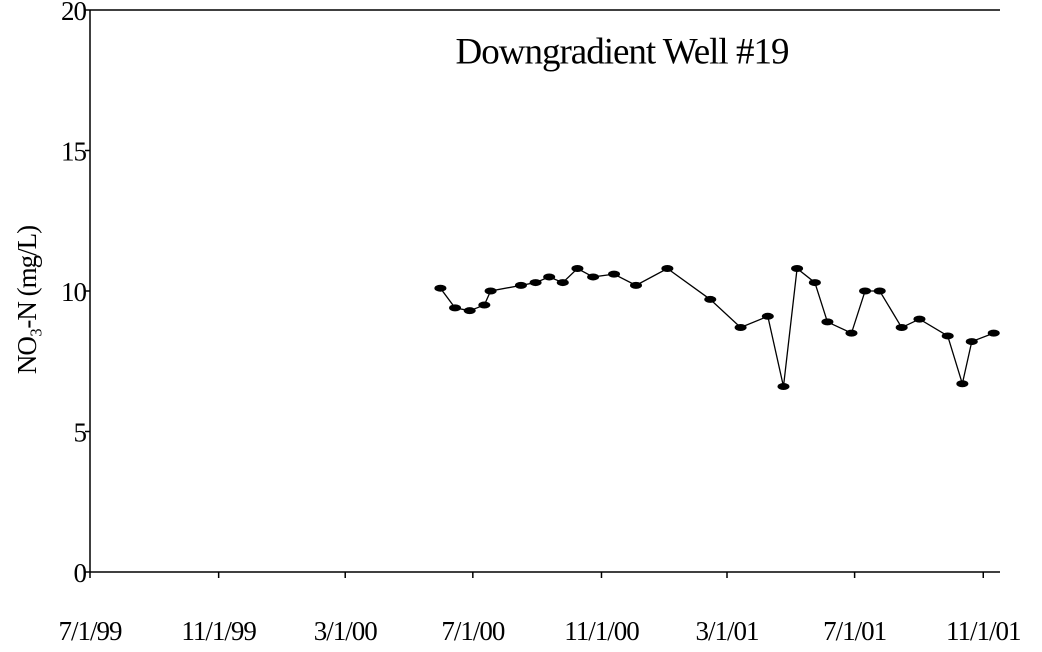  Describe the element at coordinates (27, 300) in the screenshot. I see `y-axis-label: NO₃-N (mg/L)` at that location.